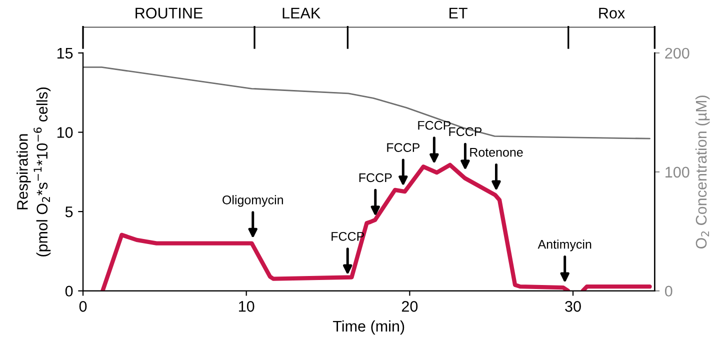 This screenshot has width=725, height=353. Describe the element at coordinates (496, 152) in the screenshot. I see `annotation: Rotenone` at that location.